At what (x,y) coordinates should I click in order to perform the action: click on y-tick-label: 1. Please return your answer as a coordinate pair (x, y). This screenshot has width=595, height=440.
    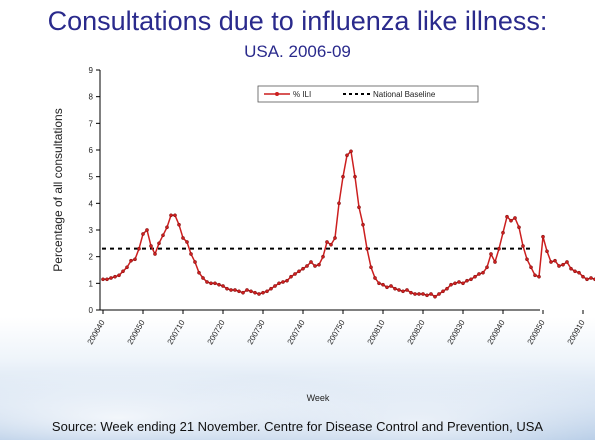
    Looking at the image, I should click on (91, 283).